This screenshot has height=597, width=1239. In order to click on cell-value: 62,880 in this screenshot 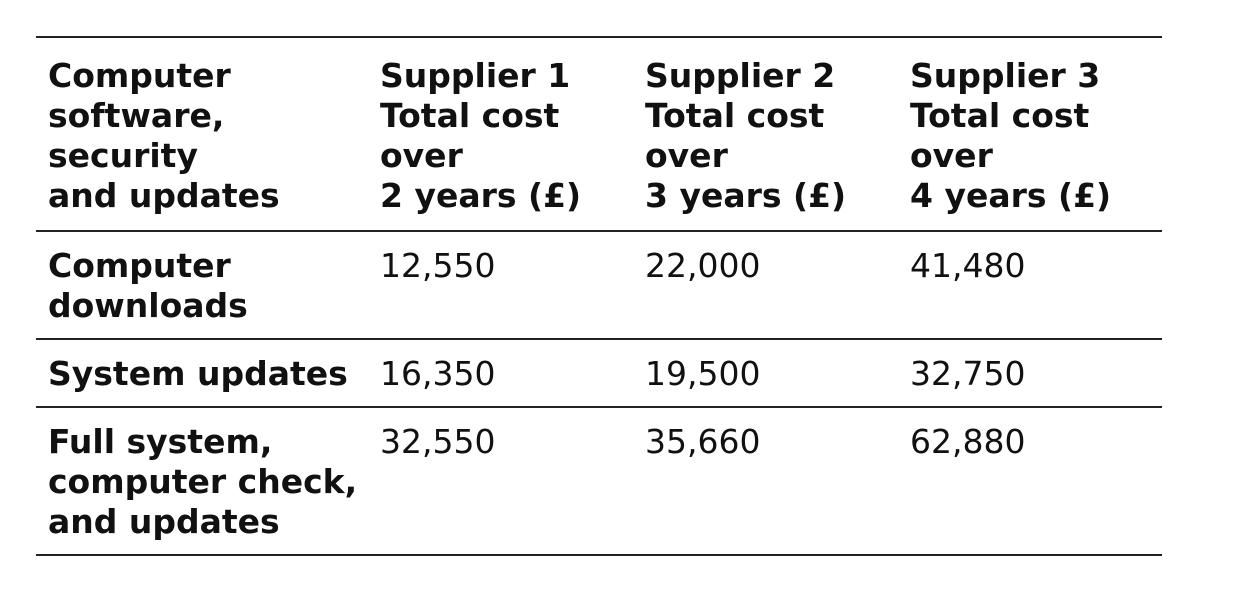, I will do `click(968, 441)`.